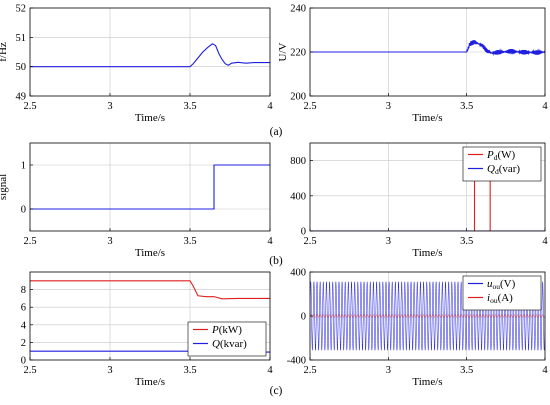 Image resolution: width=550 pixels, height=405 pixels. What do you see at coordinates (298, 9) in the screenshot?
I see `y-tick-label: 240` at bounding box center [298, 9].